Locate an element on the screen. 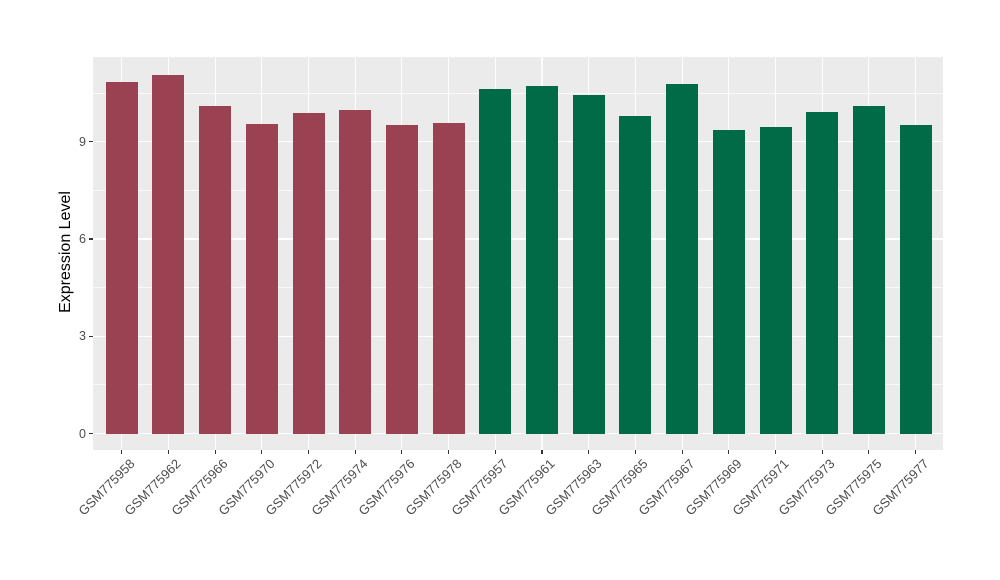 The width and height of the screenshot is (1000, 580). y-tick-label: 0 is located at coordinates (82, 433).